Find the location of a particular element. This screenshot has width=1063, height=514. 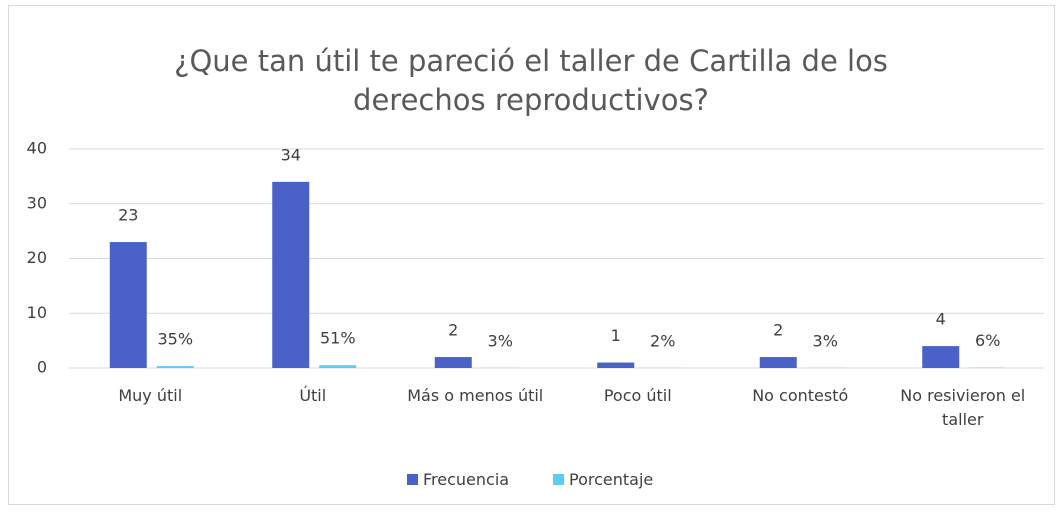

data-label: 2% is located at coordinates (662, 340).